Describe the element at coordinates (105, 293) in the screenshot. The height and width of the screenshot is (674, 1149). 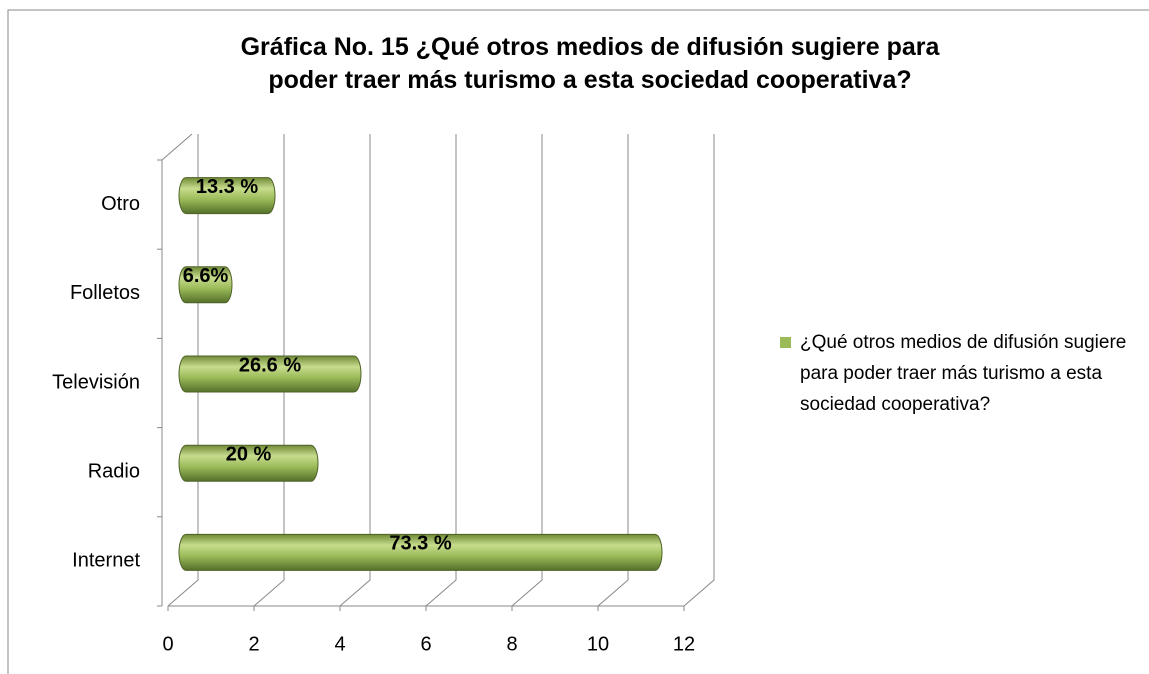
I see `y-tick-label: Folletos` at that location.